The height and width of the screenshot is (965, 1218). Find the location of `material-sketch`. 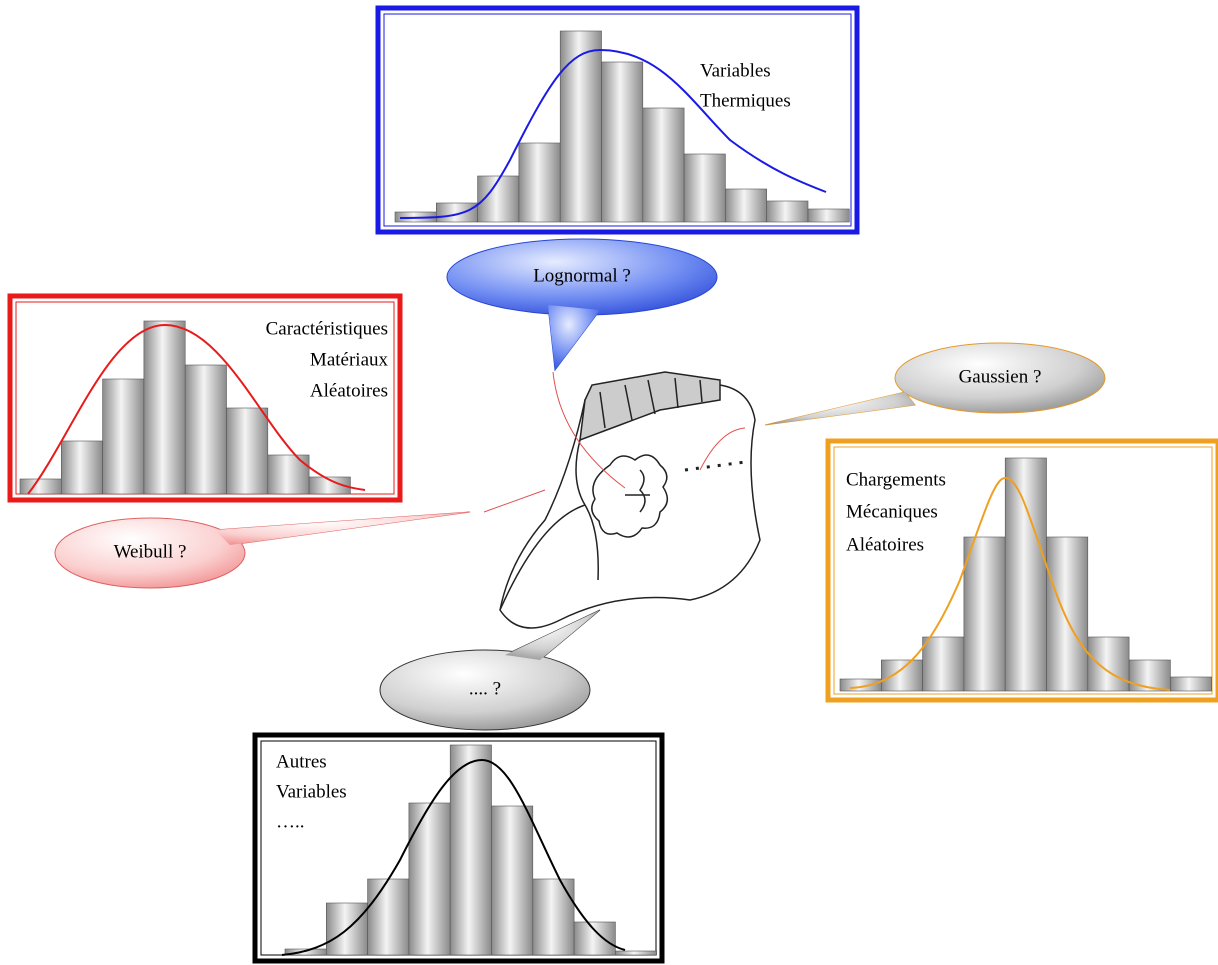

material-sketch is located at coordinates (630, 500).